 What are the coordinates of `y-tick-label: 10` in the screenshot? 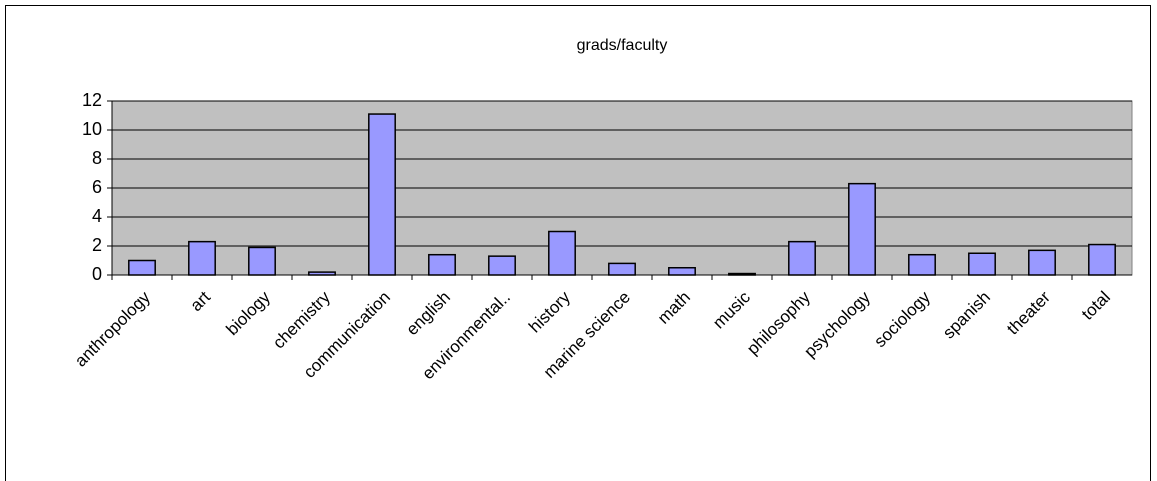 It's located at (92, 129).